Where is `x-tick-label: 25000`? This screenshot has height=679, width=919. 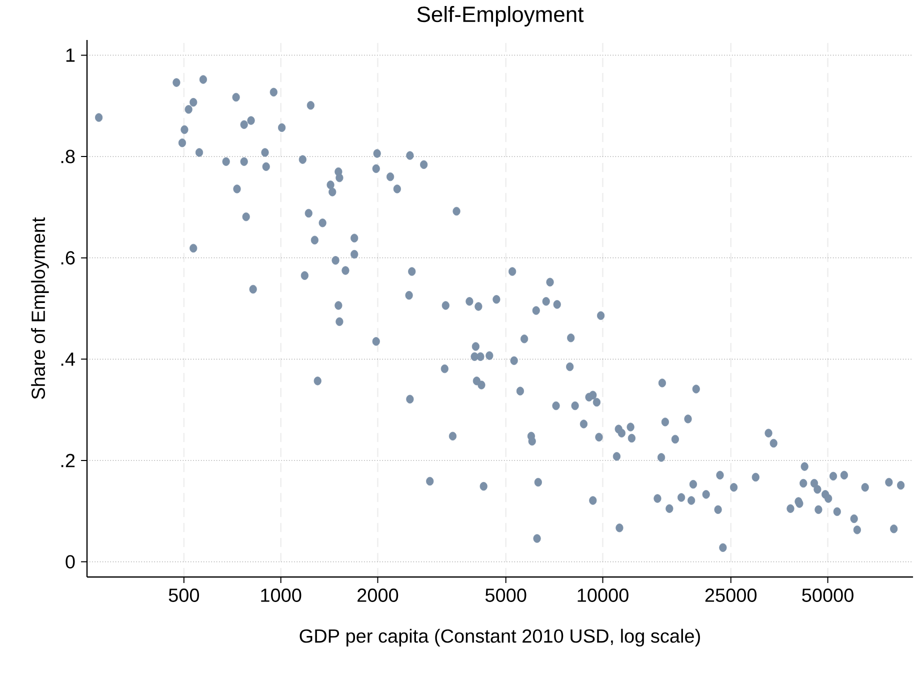 x-tick-label: 25000 is located at coordinates (731, 595).